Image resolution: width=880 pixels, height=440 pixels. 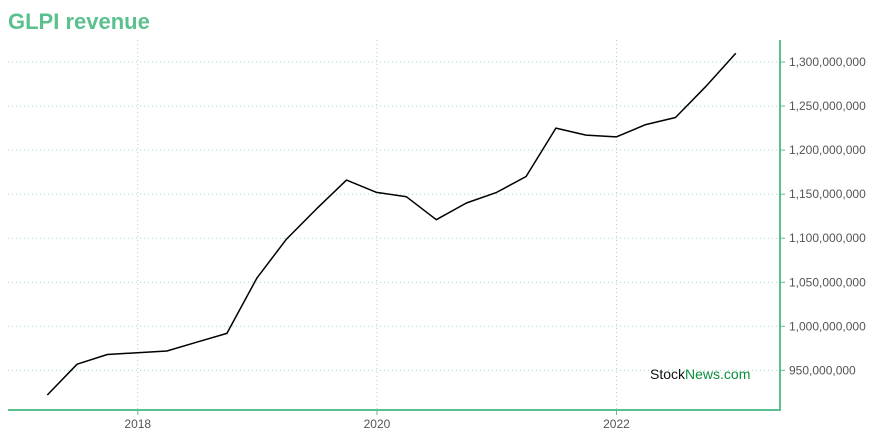 What do you see at coordinates (827, 282) in the screenshot?
I see `y-tick-label: 1,050,000,000` at bounding box center [827, 282].